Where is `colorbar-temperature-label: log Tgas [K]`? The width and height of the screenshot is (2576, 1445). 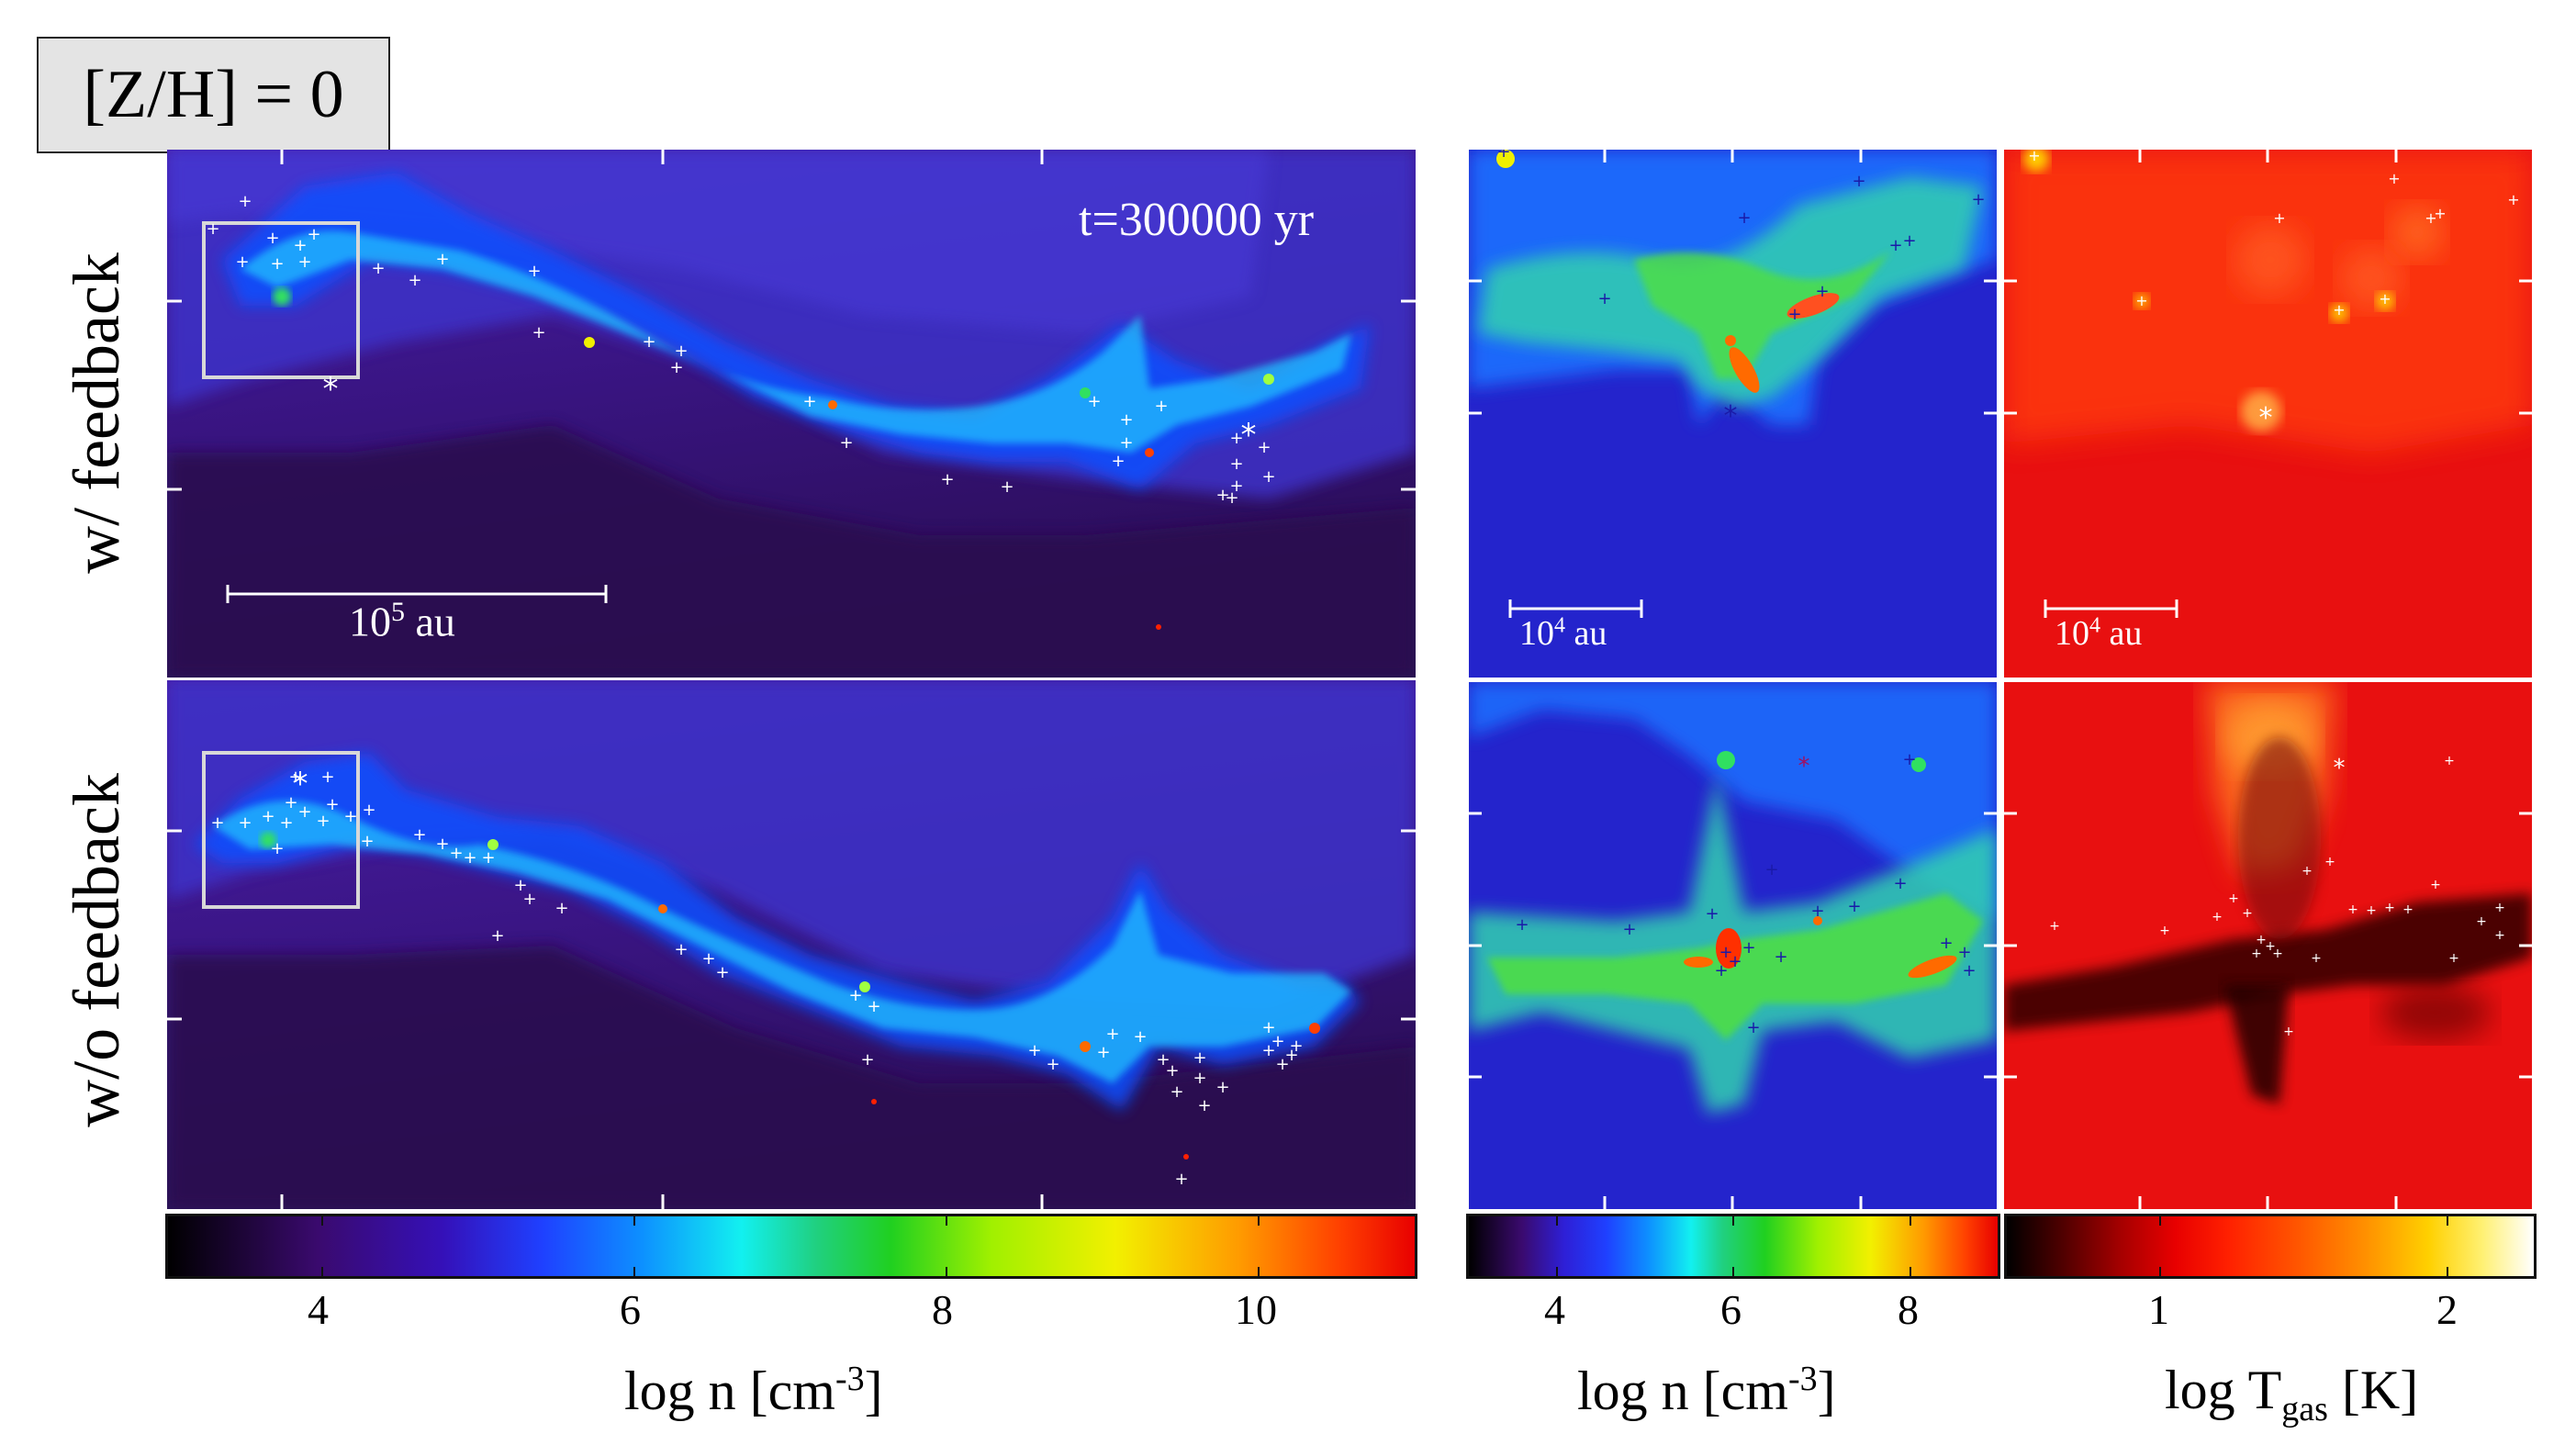
colorbar-temperature-label: log Tgas [K] is located at coordinates (2291, 1394).